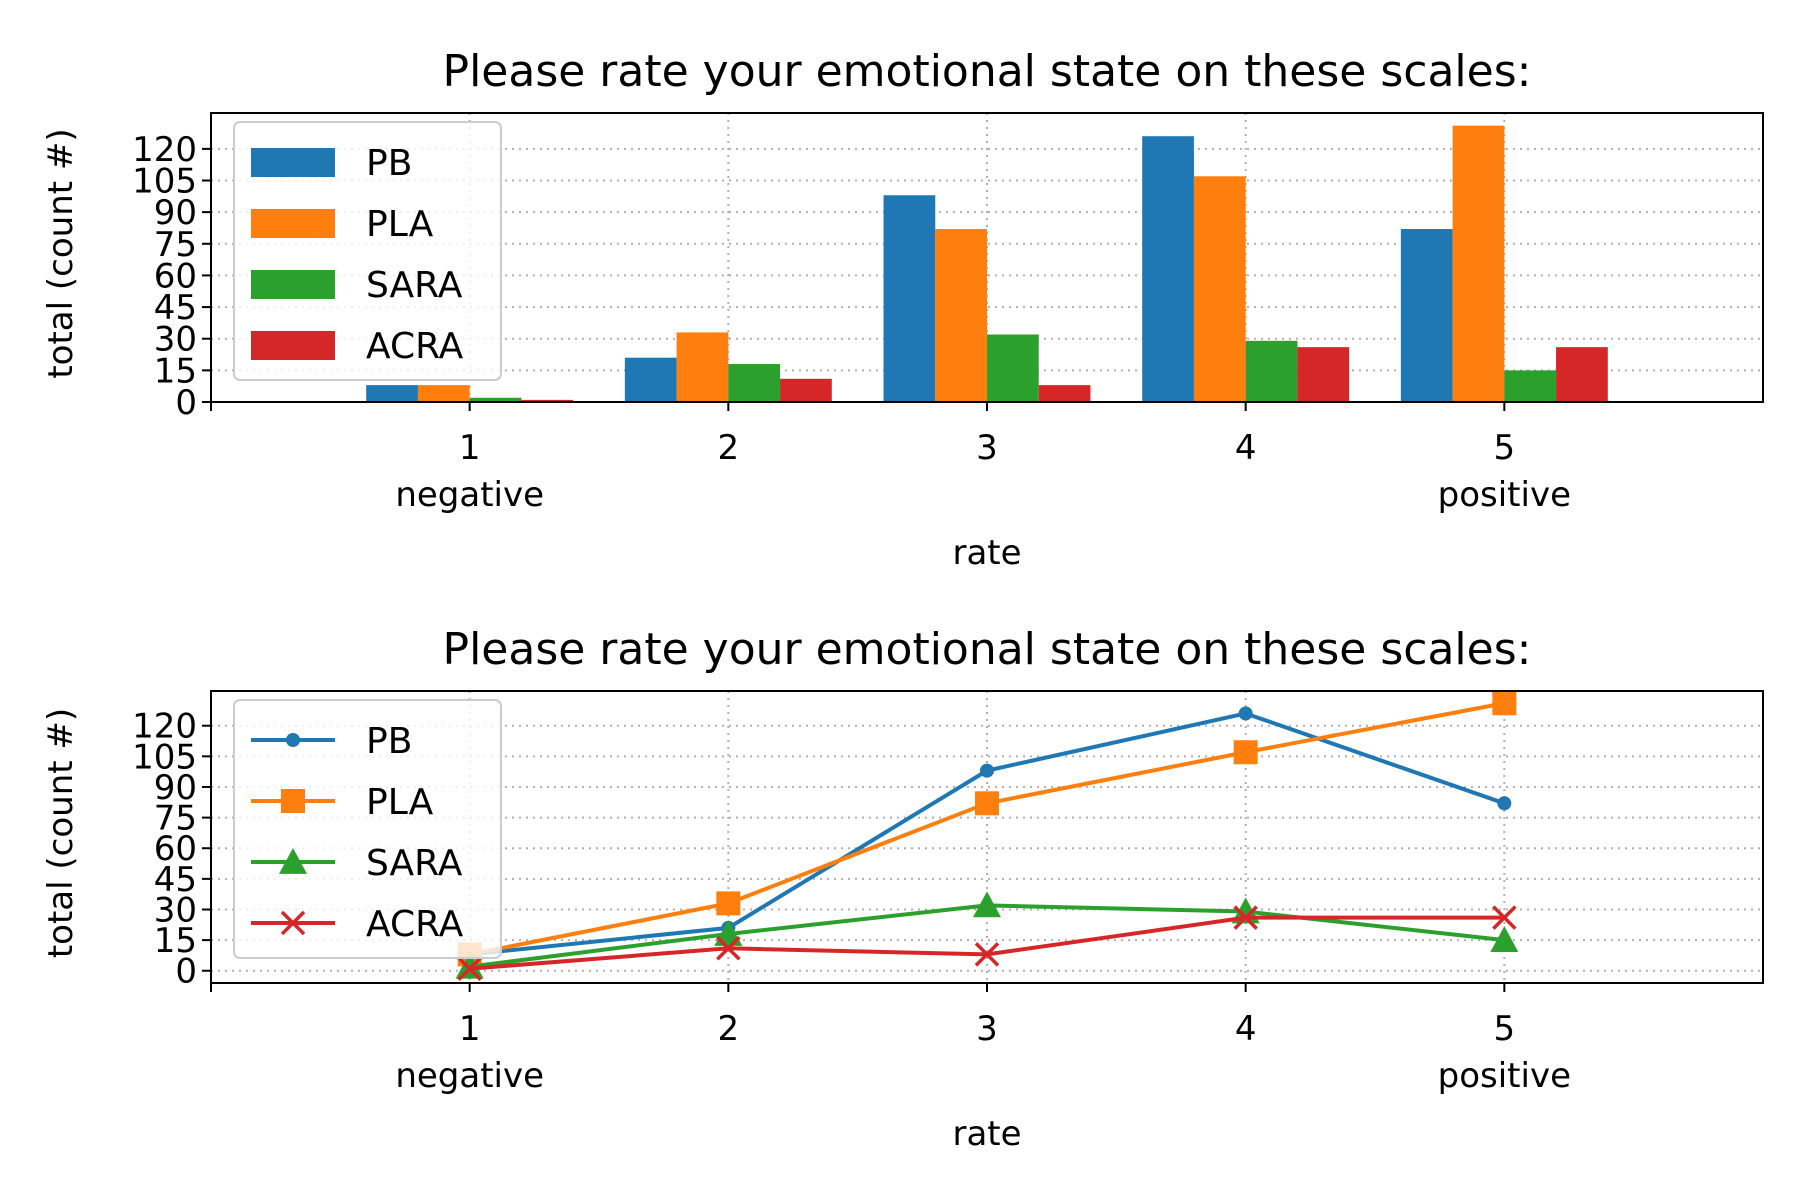 The height and width of the screenshot is (1200, 1800). What do you see at coordinates (342, 802) in the screenshot?
I see `legend-item-pla: PLA` at bounding box center [342, 802].